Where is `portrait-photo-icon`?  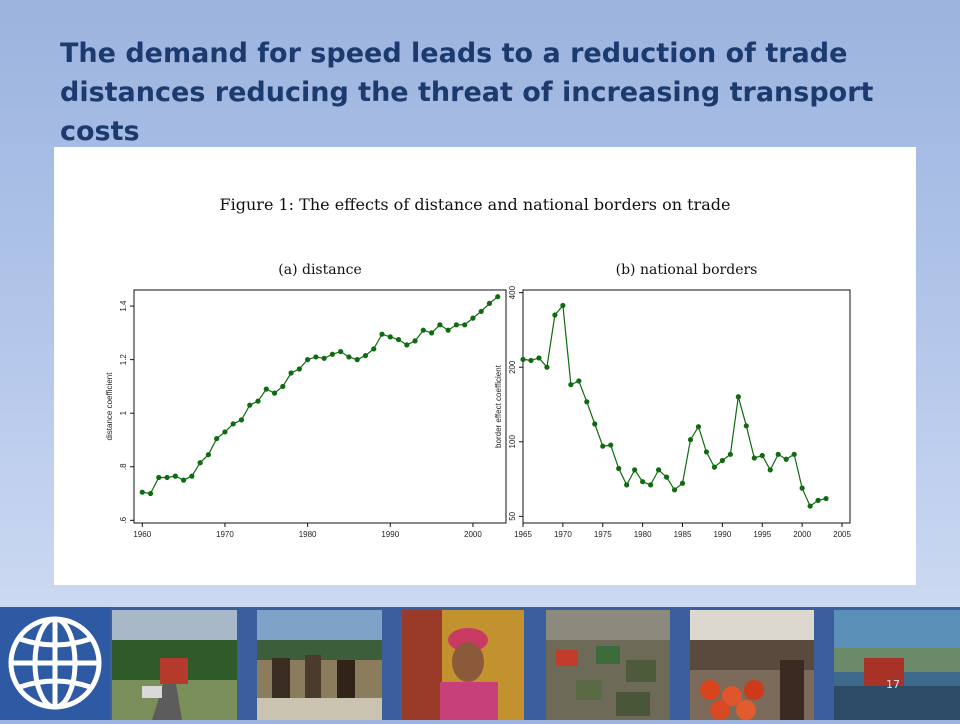 portrait-photo-icon is located at coordinates (463, 665).